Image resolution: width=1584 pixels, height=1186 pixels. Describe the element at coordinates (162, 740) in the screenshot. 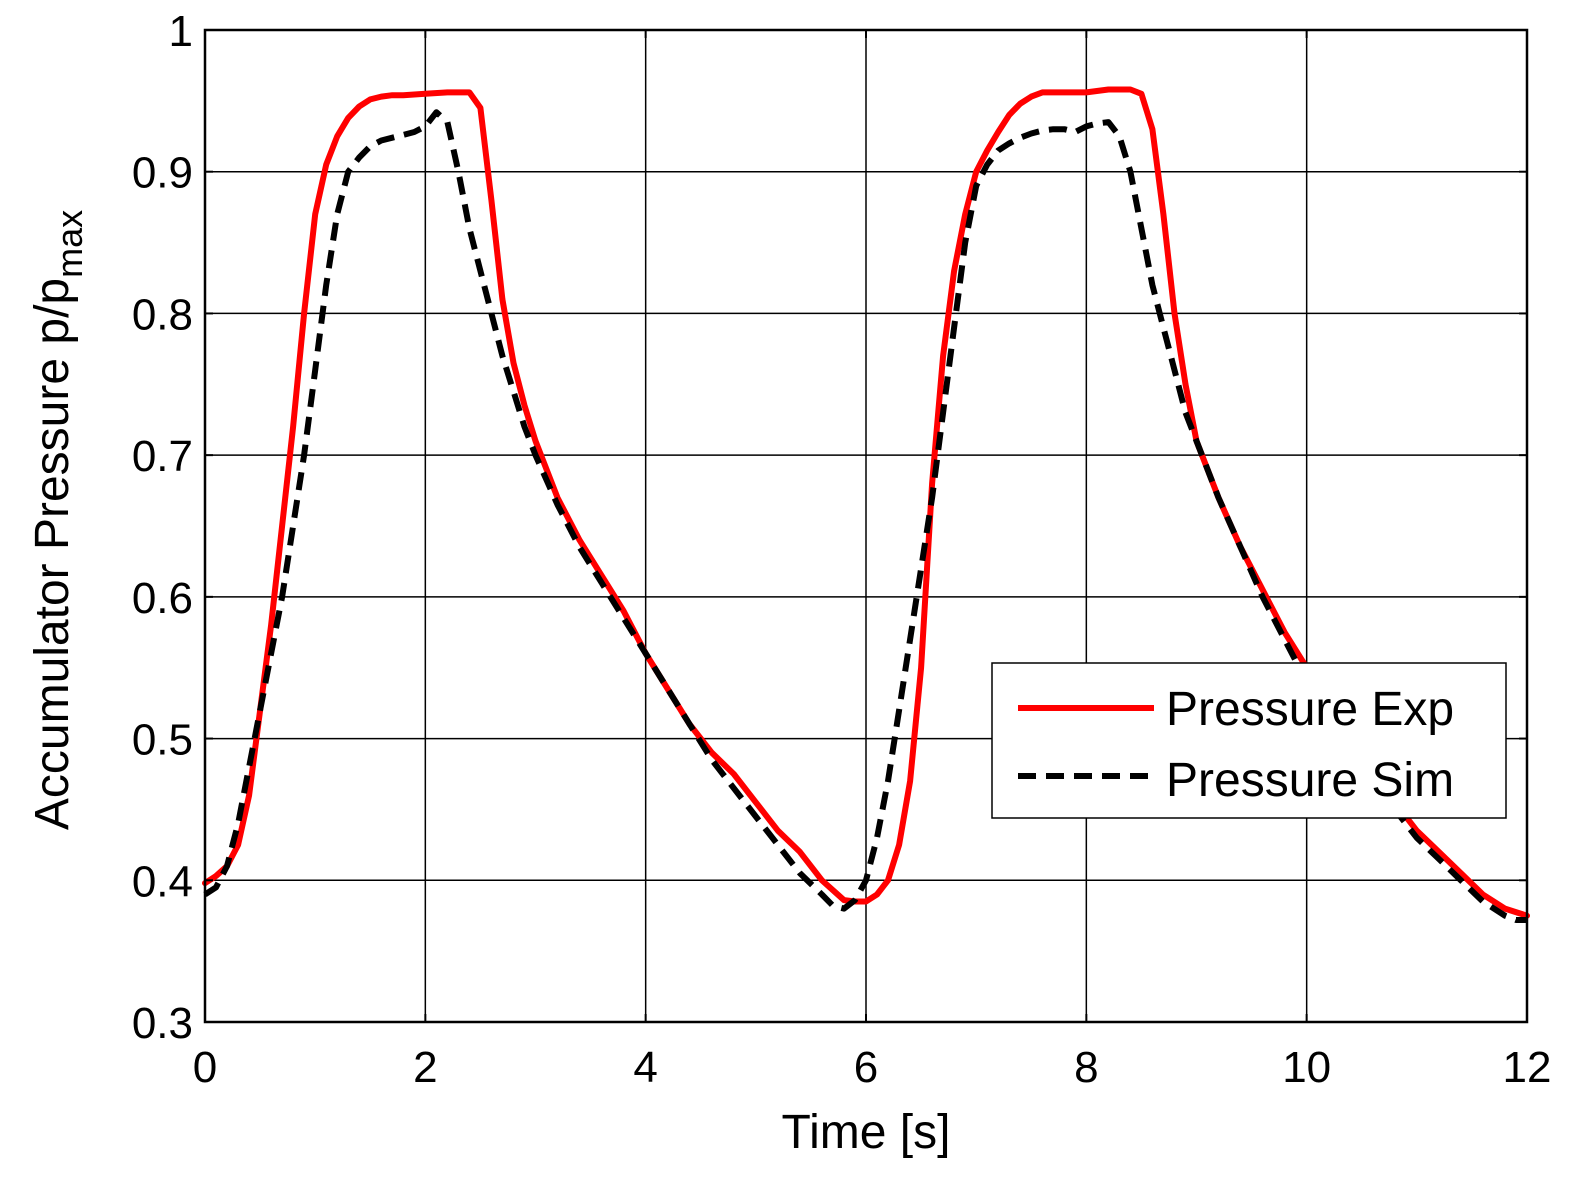

I see `y-tick-label: 0.5` at that location.